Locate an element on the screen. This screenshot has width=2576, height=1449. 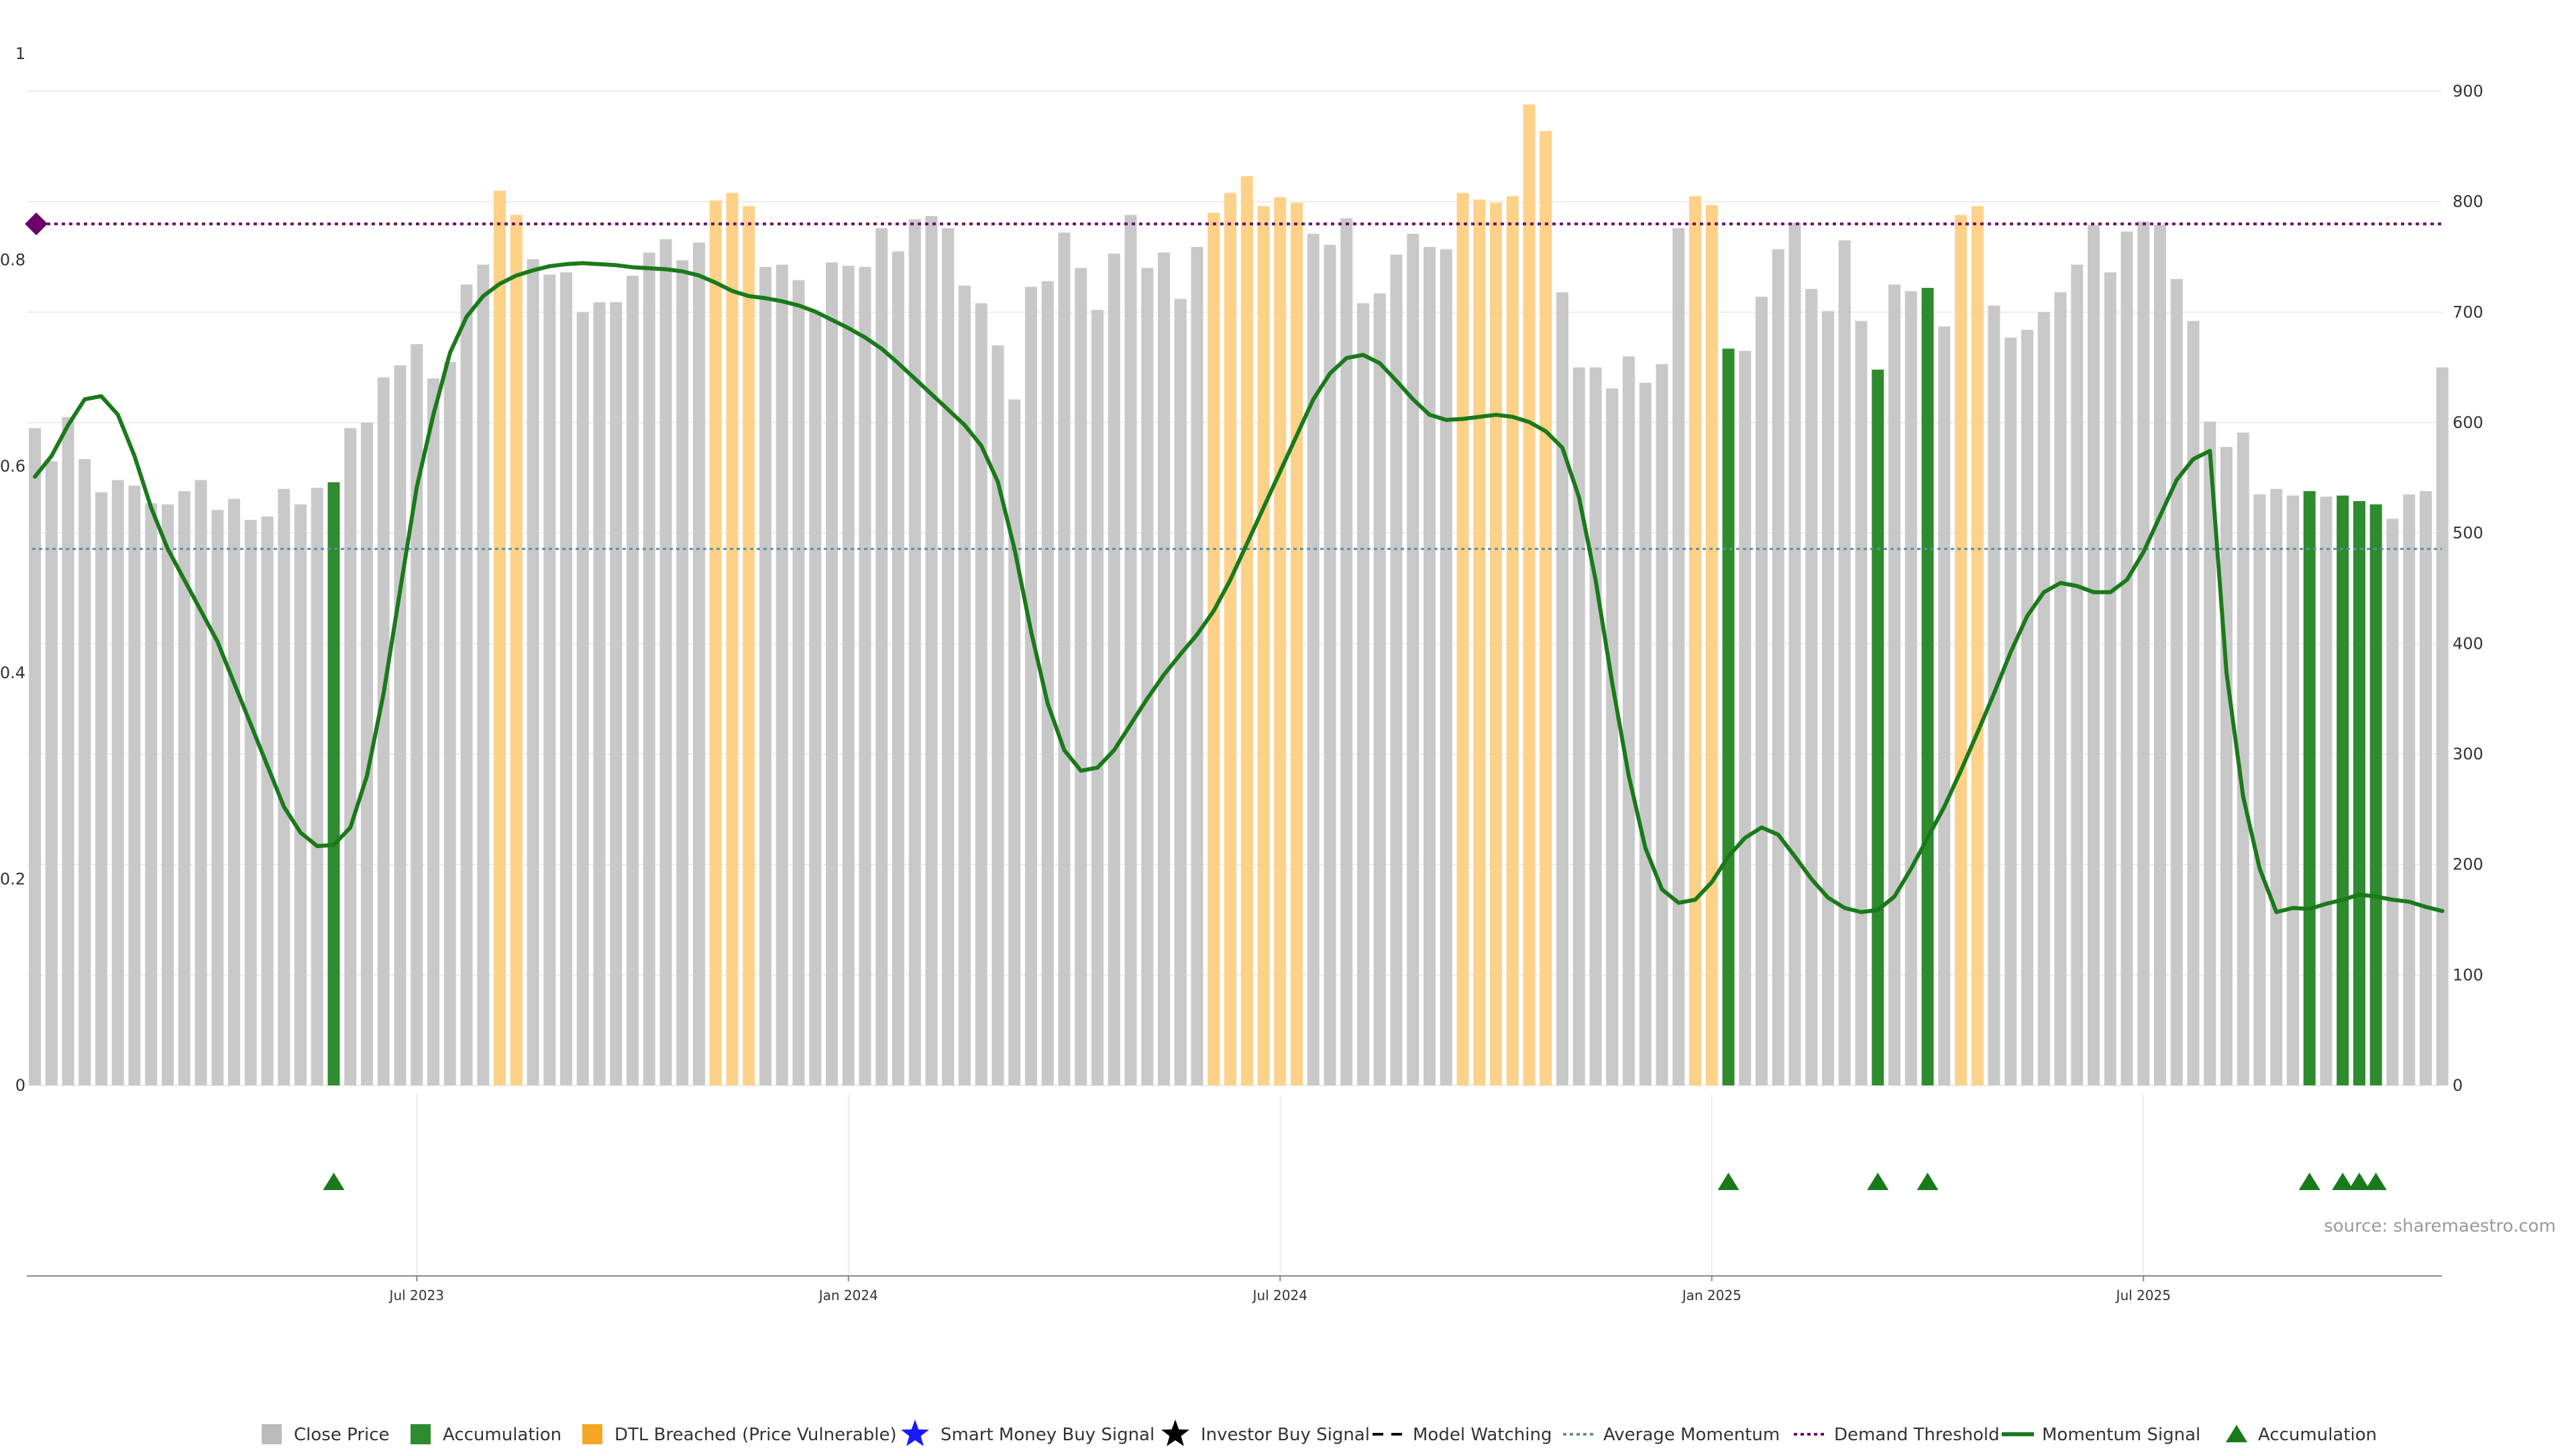
right-axis-tick: 500 is located at coordinates (2468, 533).